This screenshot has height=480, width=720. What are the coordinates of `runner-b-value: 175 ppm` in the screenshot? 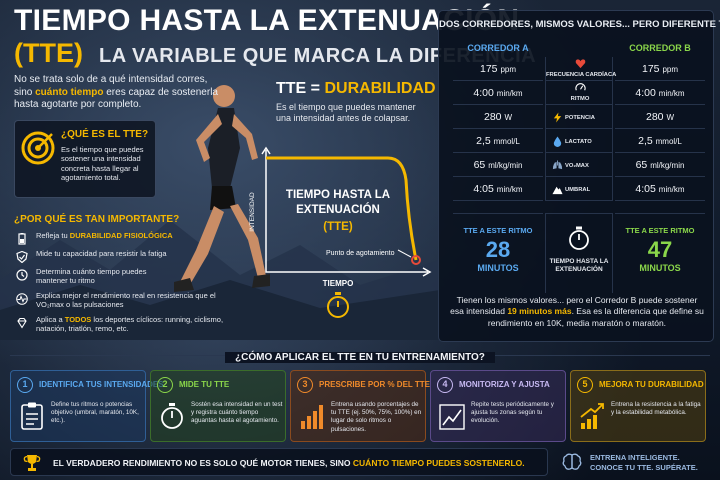 It's located at (660, 69).